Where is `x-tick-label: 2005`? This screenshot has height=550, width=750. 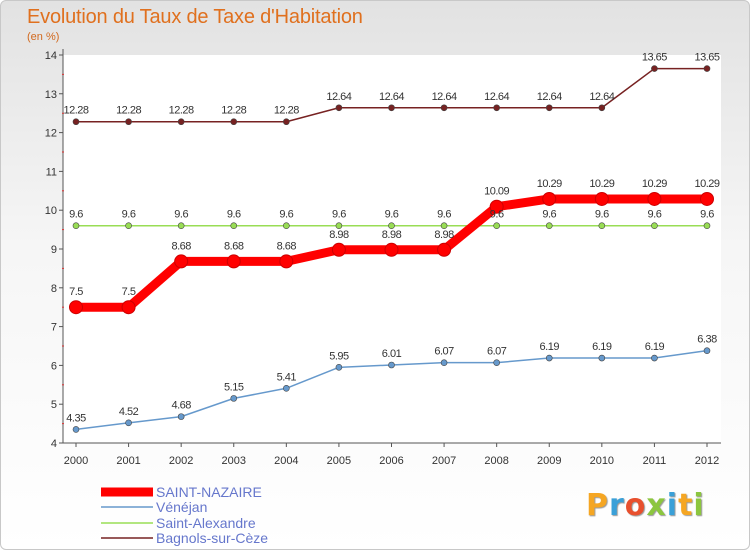 x-tick-label: 2005 is located at coordinates (339, 461).